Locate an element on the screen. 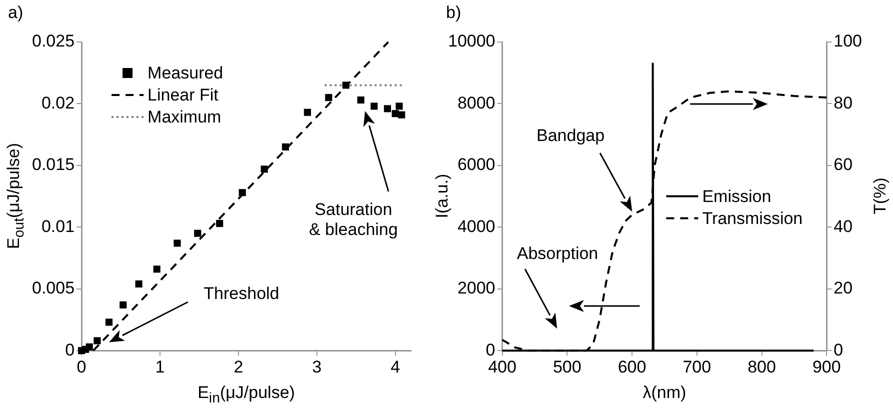 The width and height of the screenshot is (893, 408). legend-label: Measured is located at coordinates (186, 73).